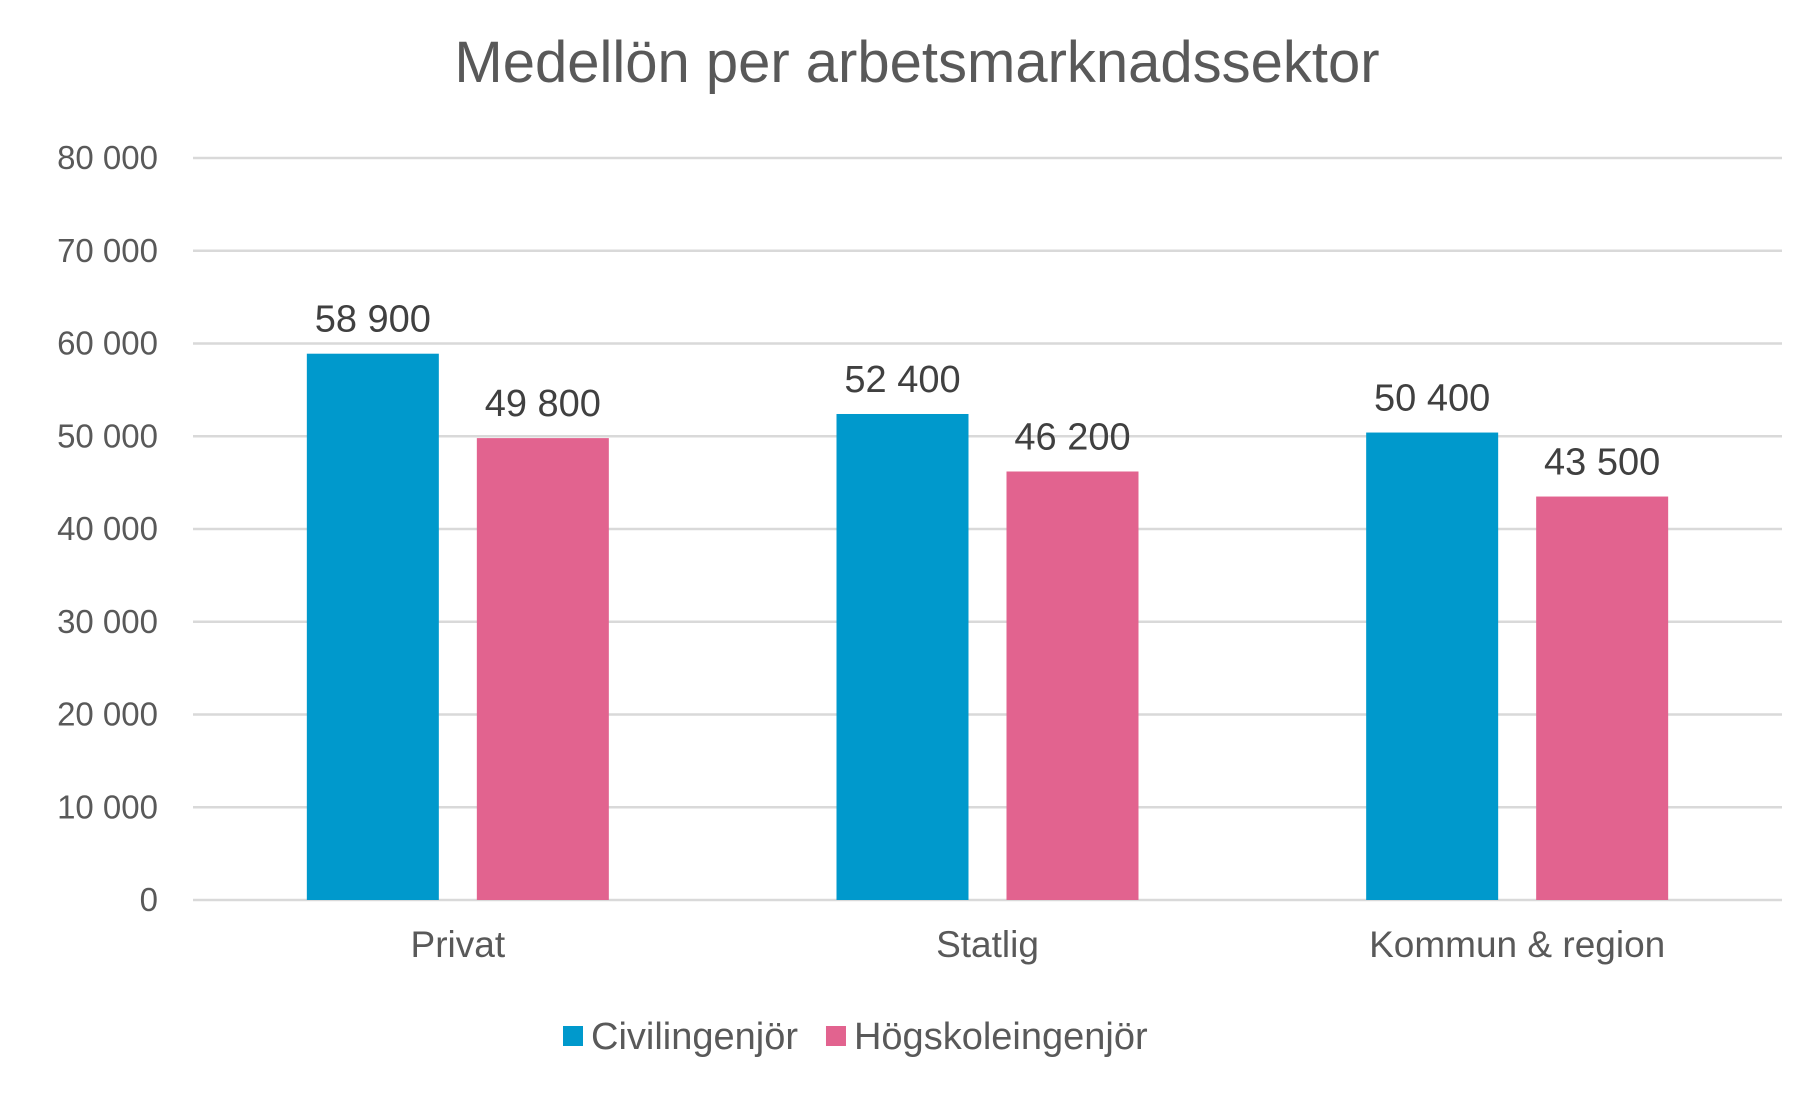 This screenshot has height=1095, width=1815. What do you see at coordinates (372, 626) in the screenshot?
I see `bar-civilingenjör-privat` at bounding box center [372, 626].